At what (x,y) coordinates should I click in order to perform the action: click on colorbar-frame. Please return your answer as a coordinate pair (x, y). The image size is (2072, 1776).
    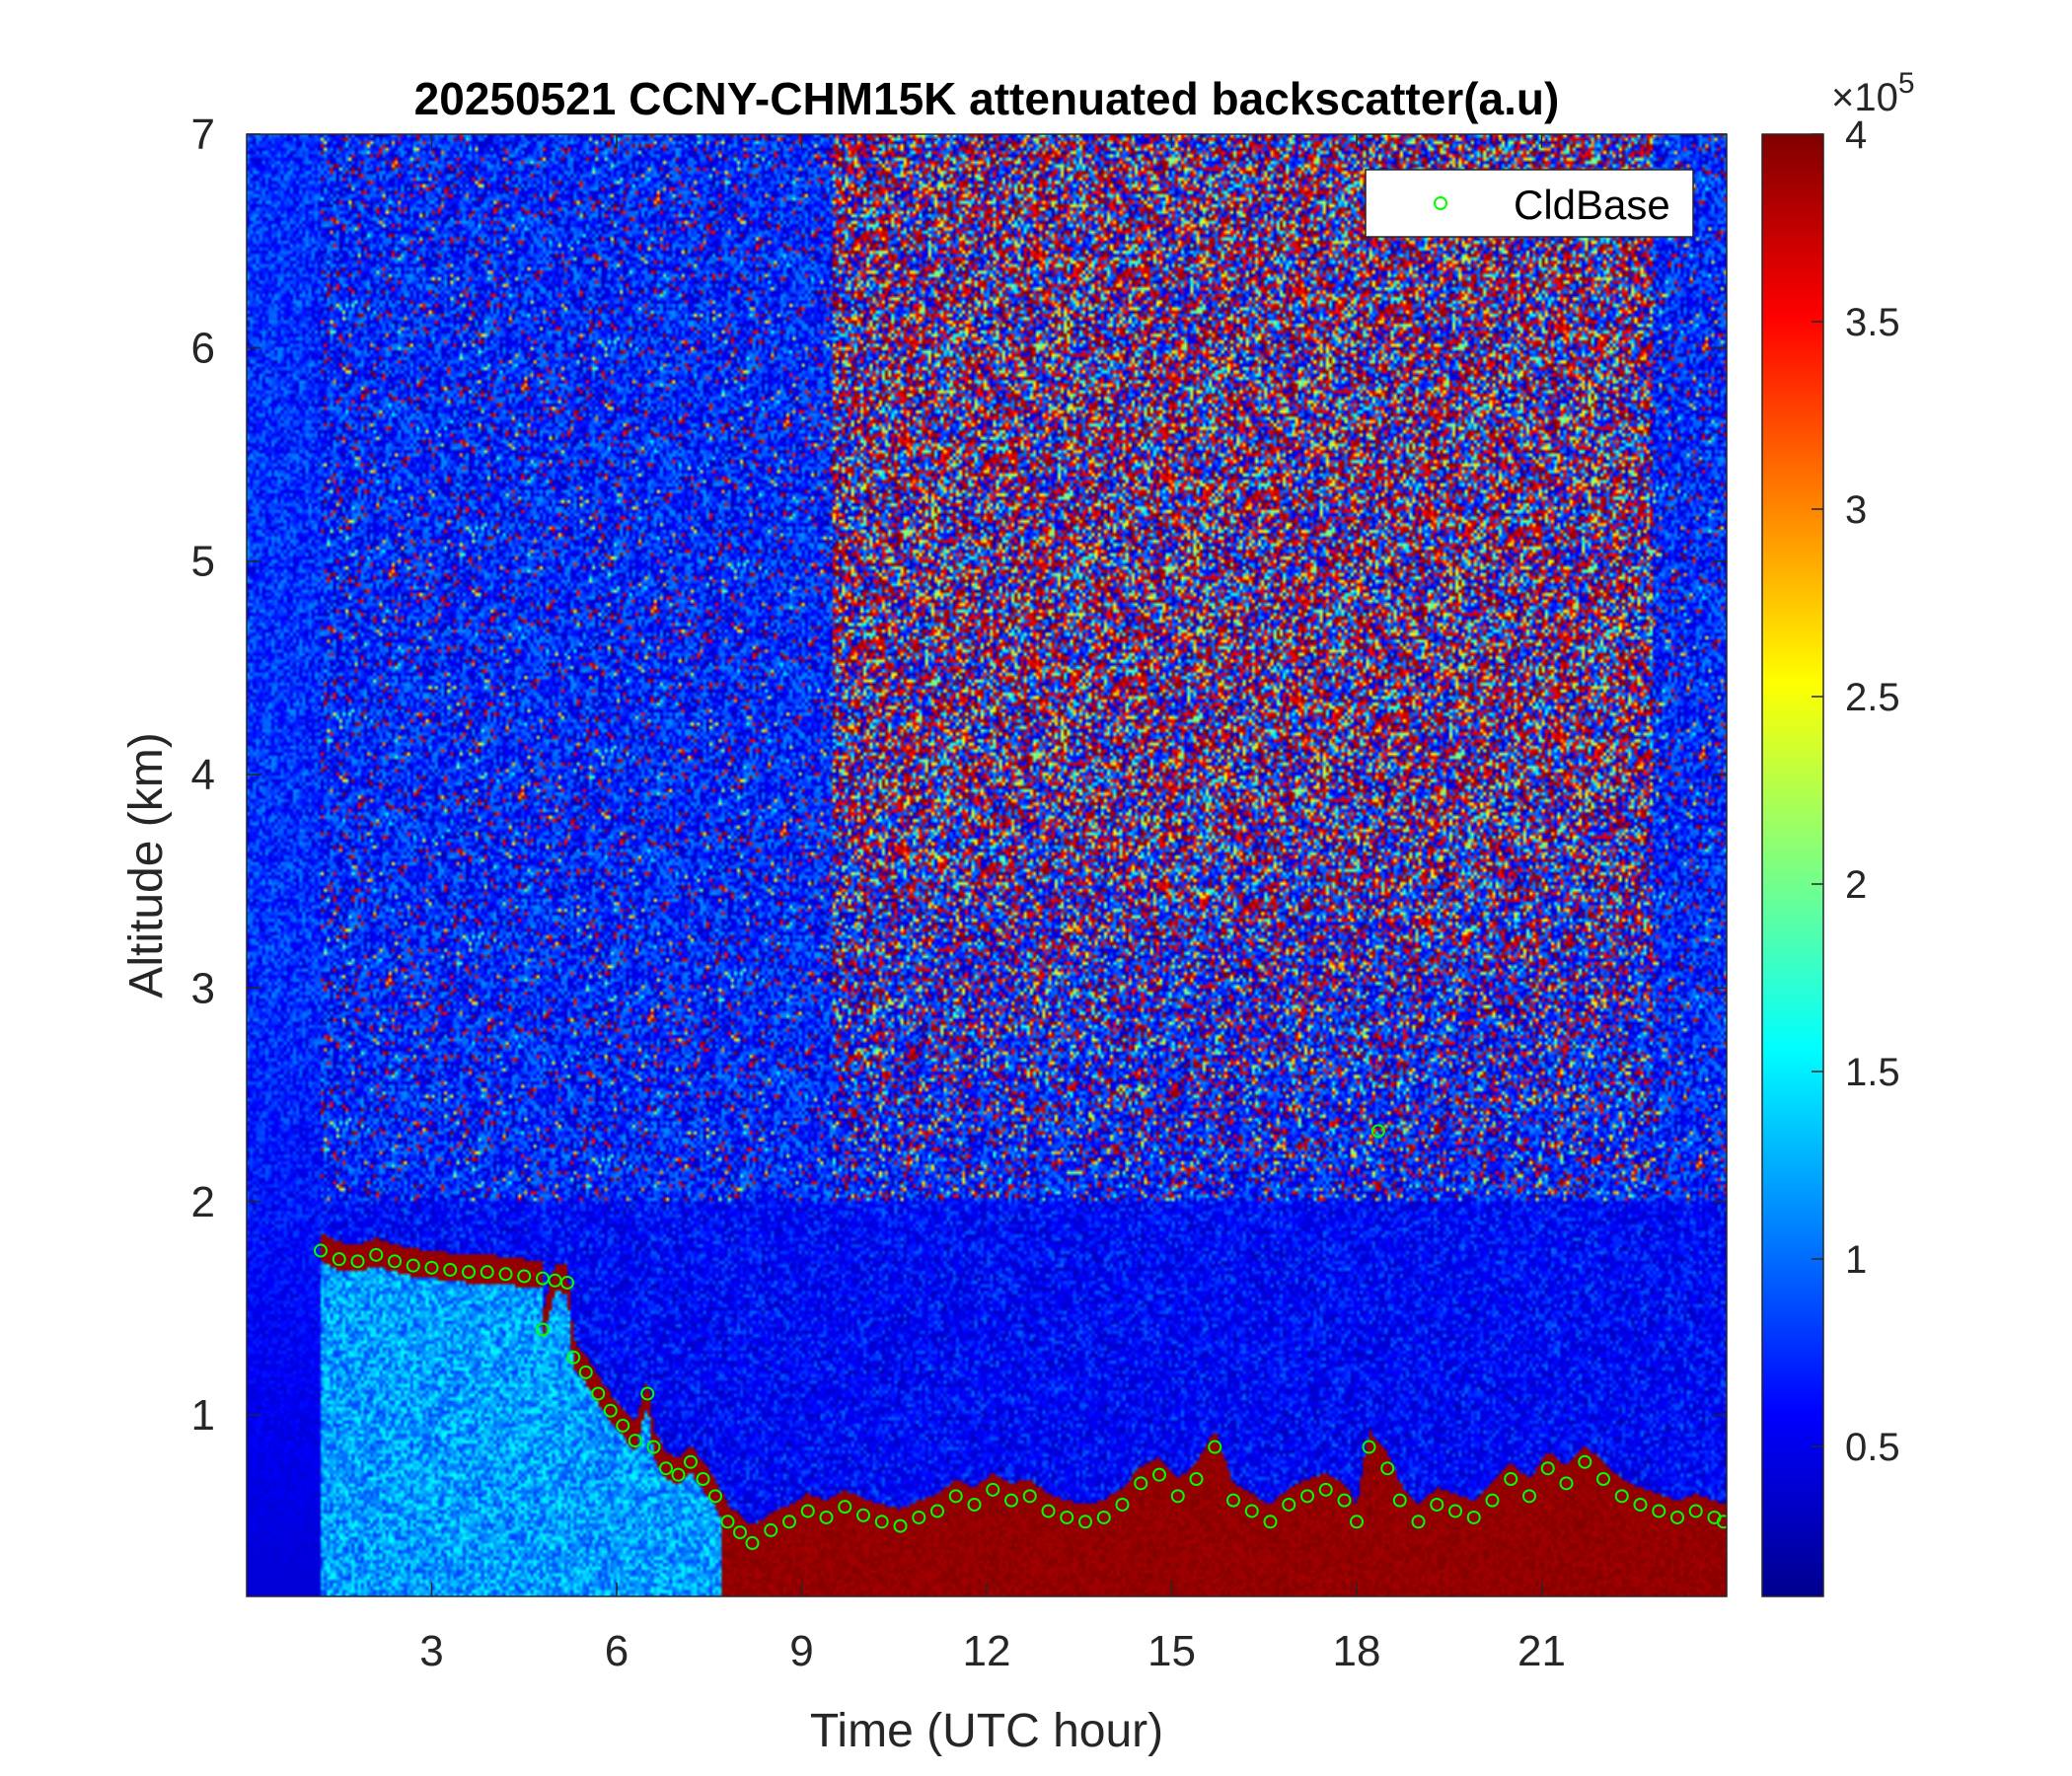
    Looking at the image, I should click on (1793, 865).